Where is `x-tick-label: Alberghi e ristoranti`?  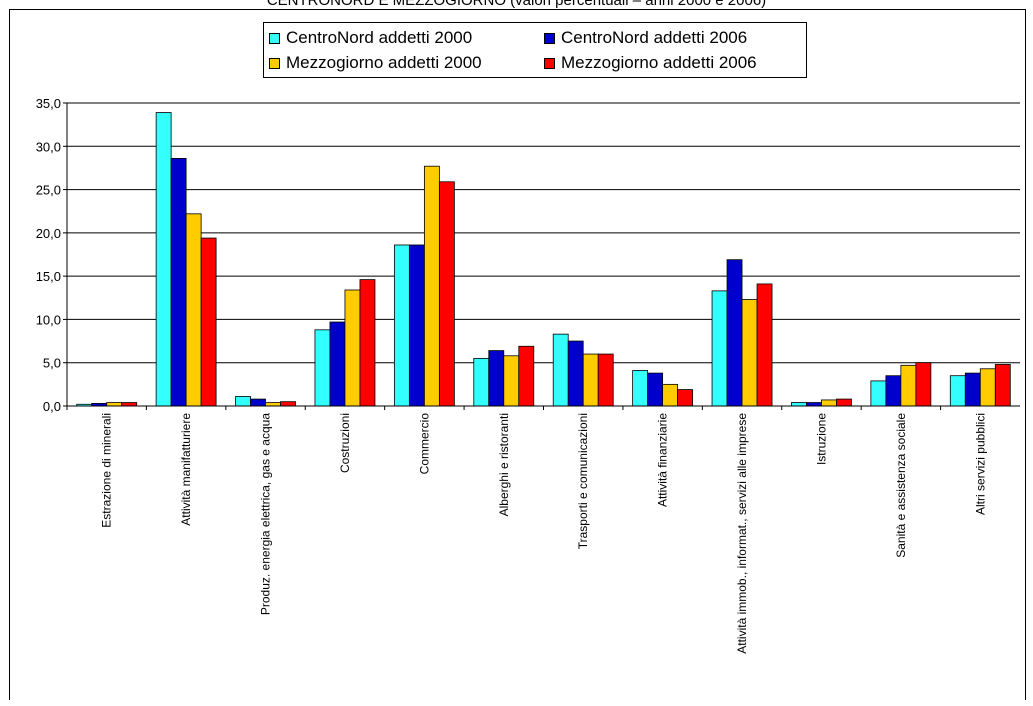
x-tick-label: Alberghi e ristoranti is located at coordinates (504, 464).